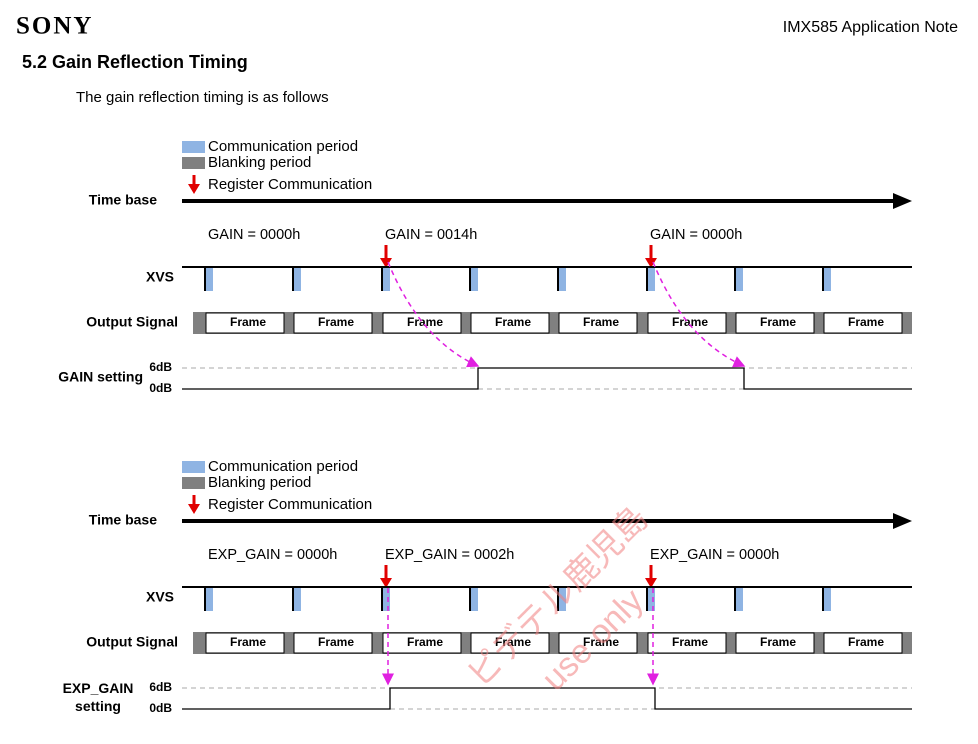 The image size is (978, 744). Describe the element at coordinates (431, 235) in the screenshot. I see `annotation: GAIN = 0014h` at that location.